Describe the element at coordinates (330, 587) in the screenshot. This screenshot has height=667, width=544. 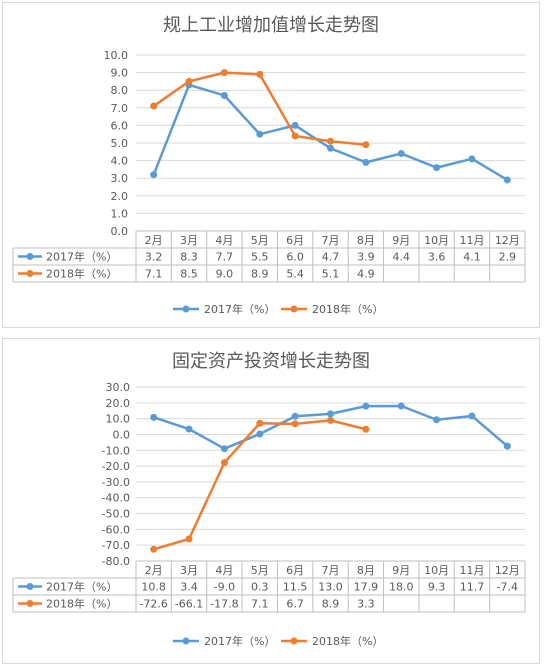
I see `data-table-value: 13.0` at that location.